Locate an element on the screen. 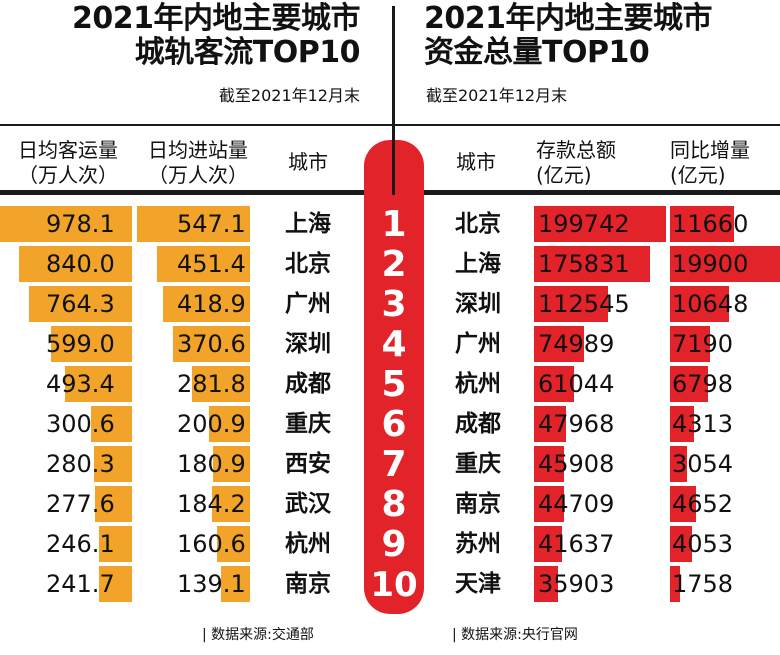 The height and width of the screenshot is (655, 780). data-cell: 280.3 is located at coordinates (66, 464).